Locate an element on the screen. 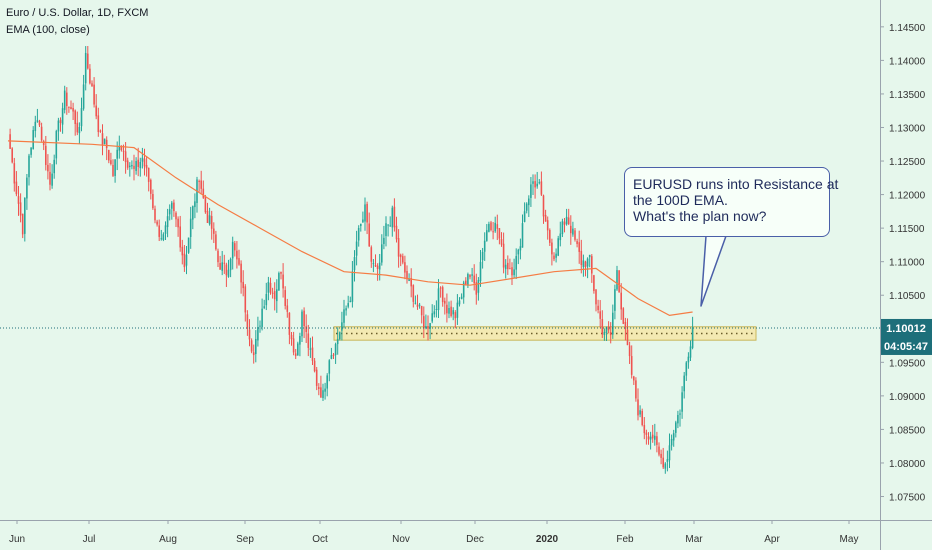  support-zone is located at coordinates (545, 333).